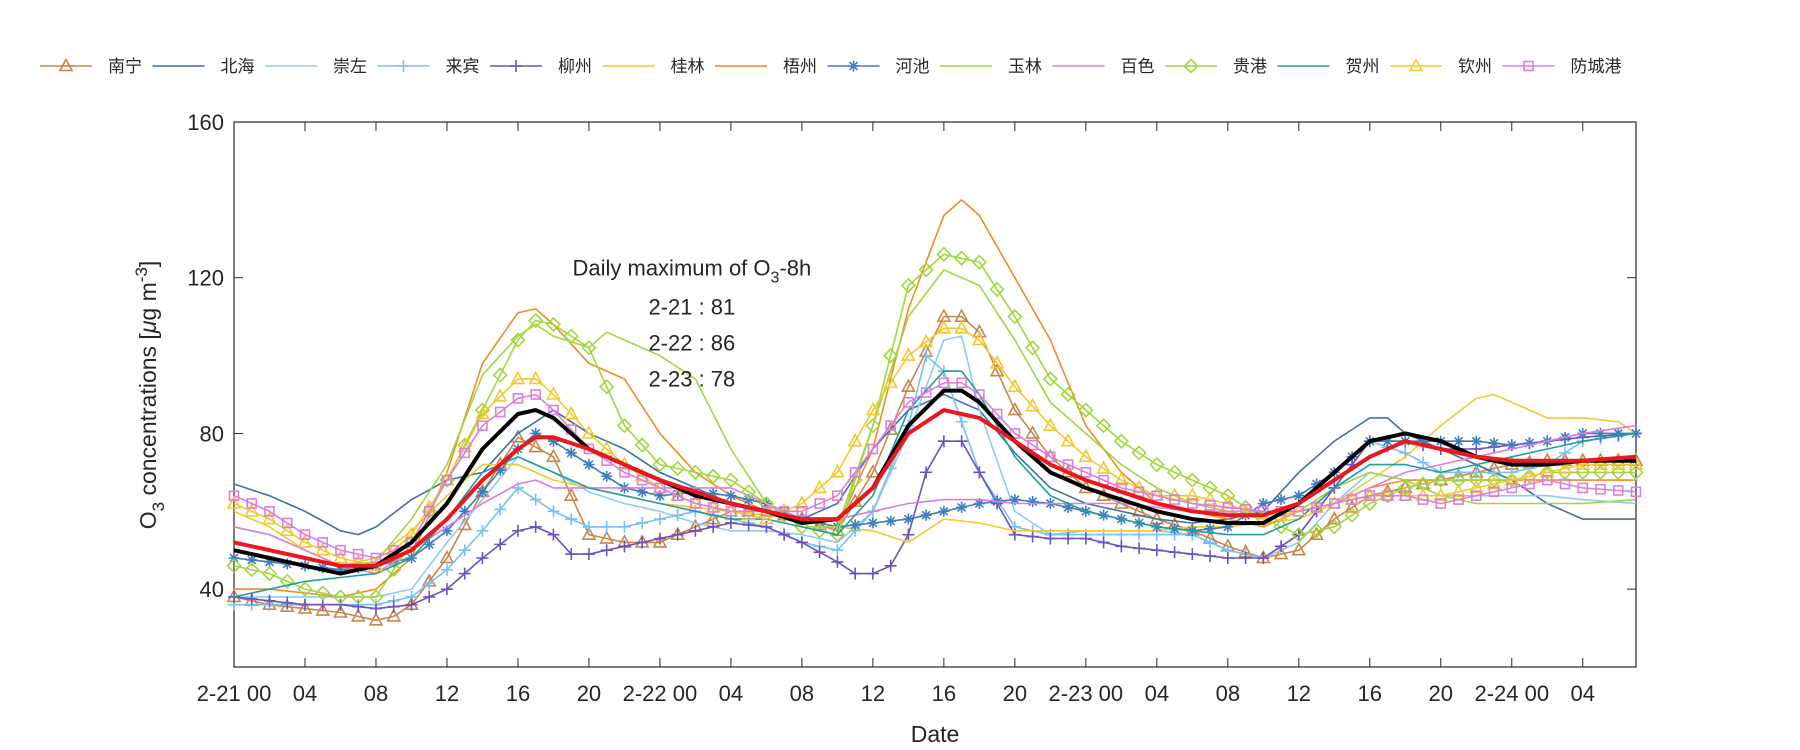 The image size is (1800, 750). Describe the element at coordinates (205, 122) in the screenshot. I see `y-tick-label: 160` at that location.